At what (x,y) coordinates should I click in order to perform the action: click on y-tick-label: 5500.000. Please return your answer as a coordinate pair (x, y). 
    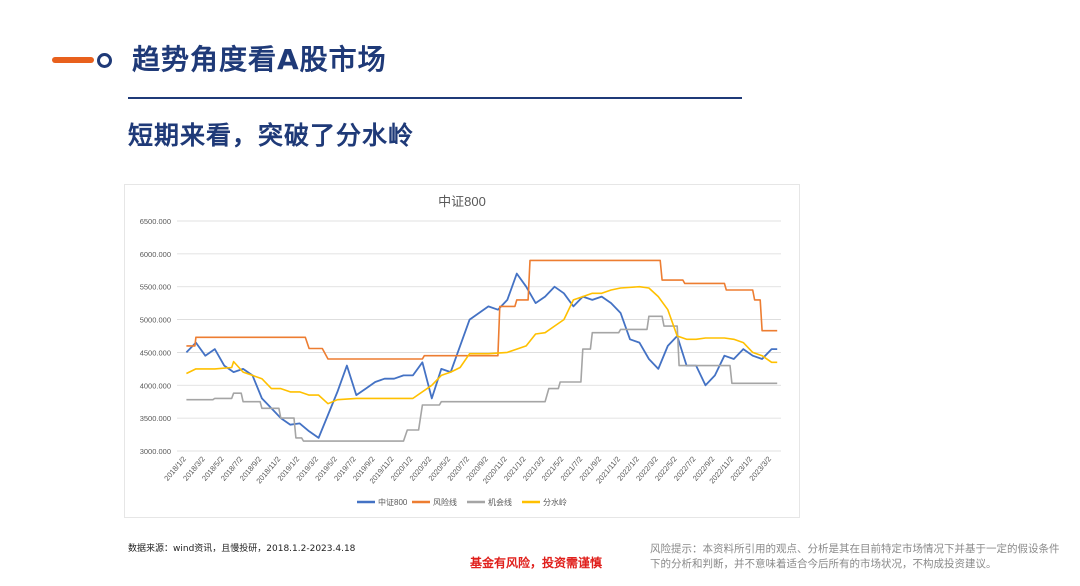
    Looking at the image, I should click on (155, 287).